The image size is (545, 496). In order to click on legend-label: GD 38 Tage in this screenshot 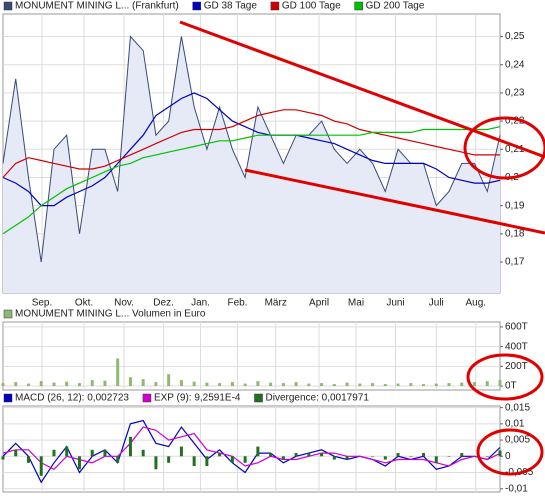, I will do `click(231, 6)`.